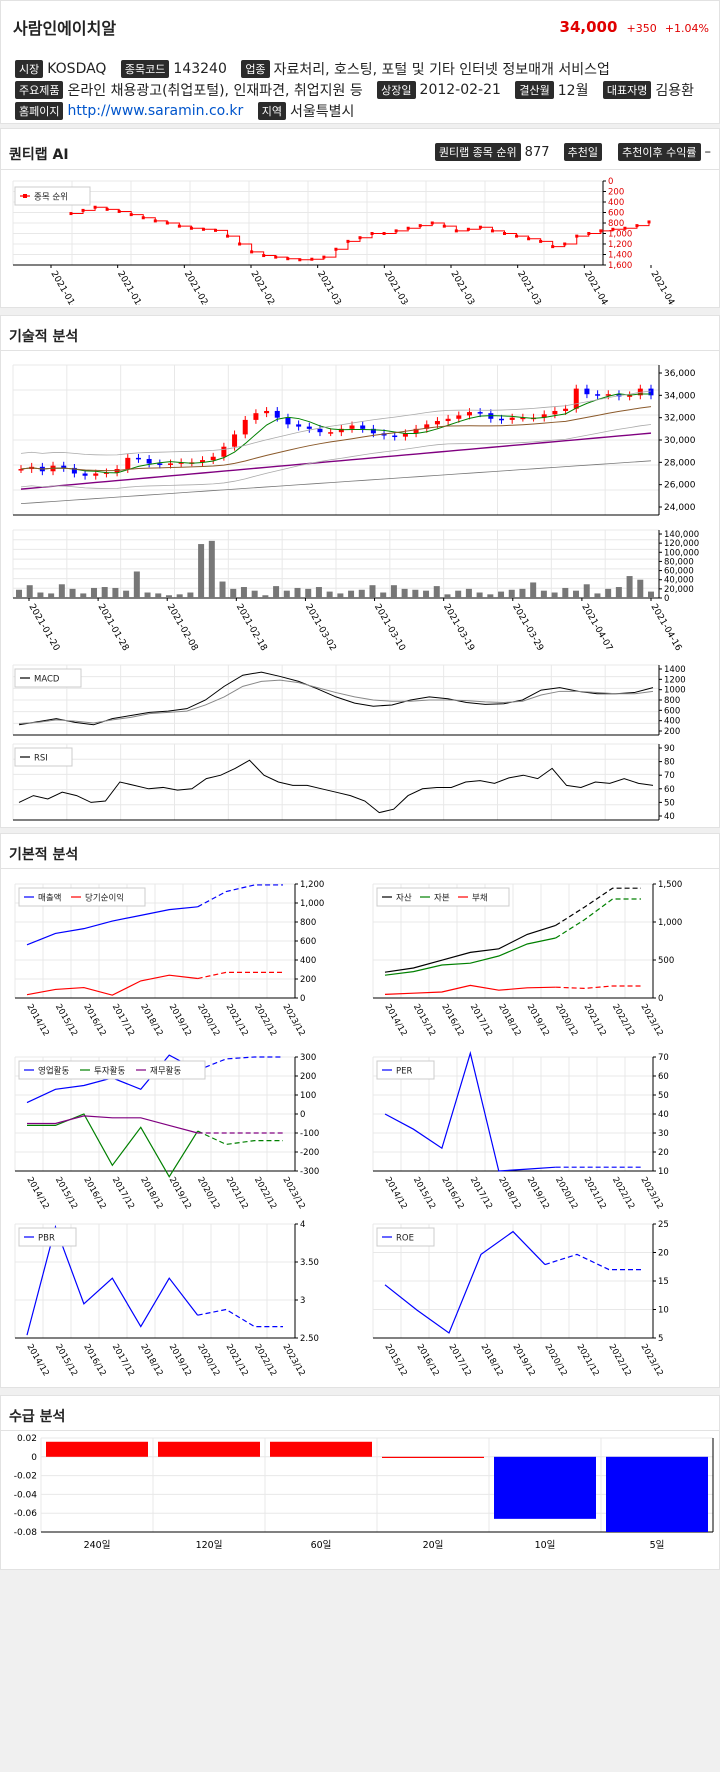  I want to click on x-tick-label: 2021-02-08, so click(199, 288).